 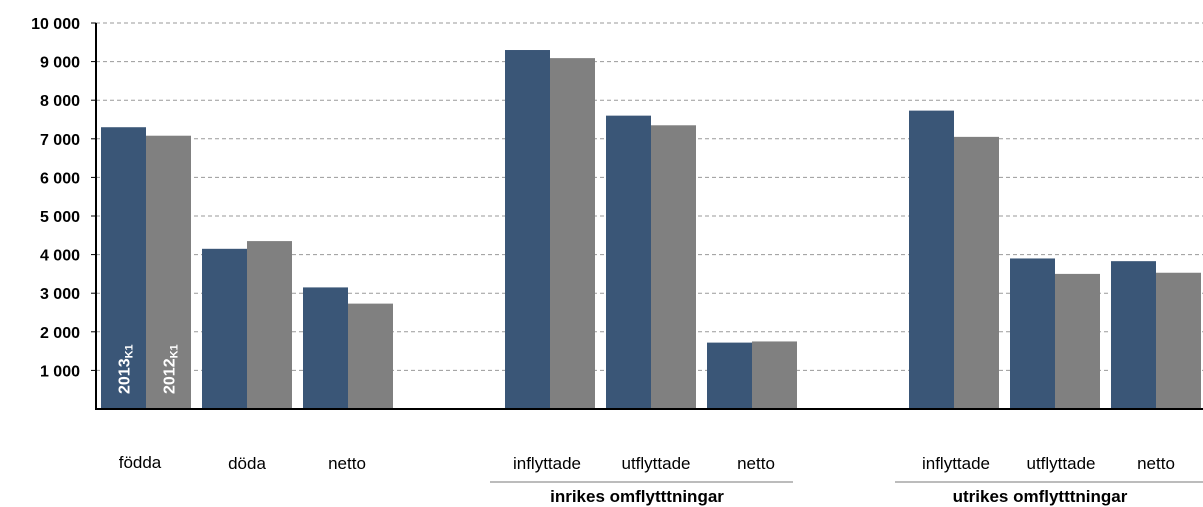 What do you see at coordinates (60, 333) in the screenshot?
I see `y-tick-label: 2 000` at bounding box center [60, 333].